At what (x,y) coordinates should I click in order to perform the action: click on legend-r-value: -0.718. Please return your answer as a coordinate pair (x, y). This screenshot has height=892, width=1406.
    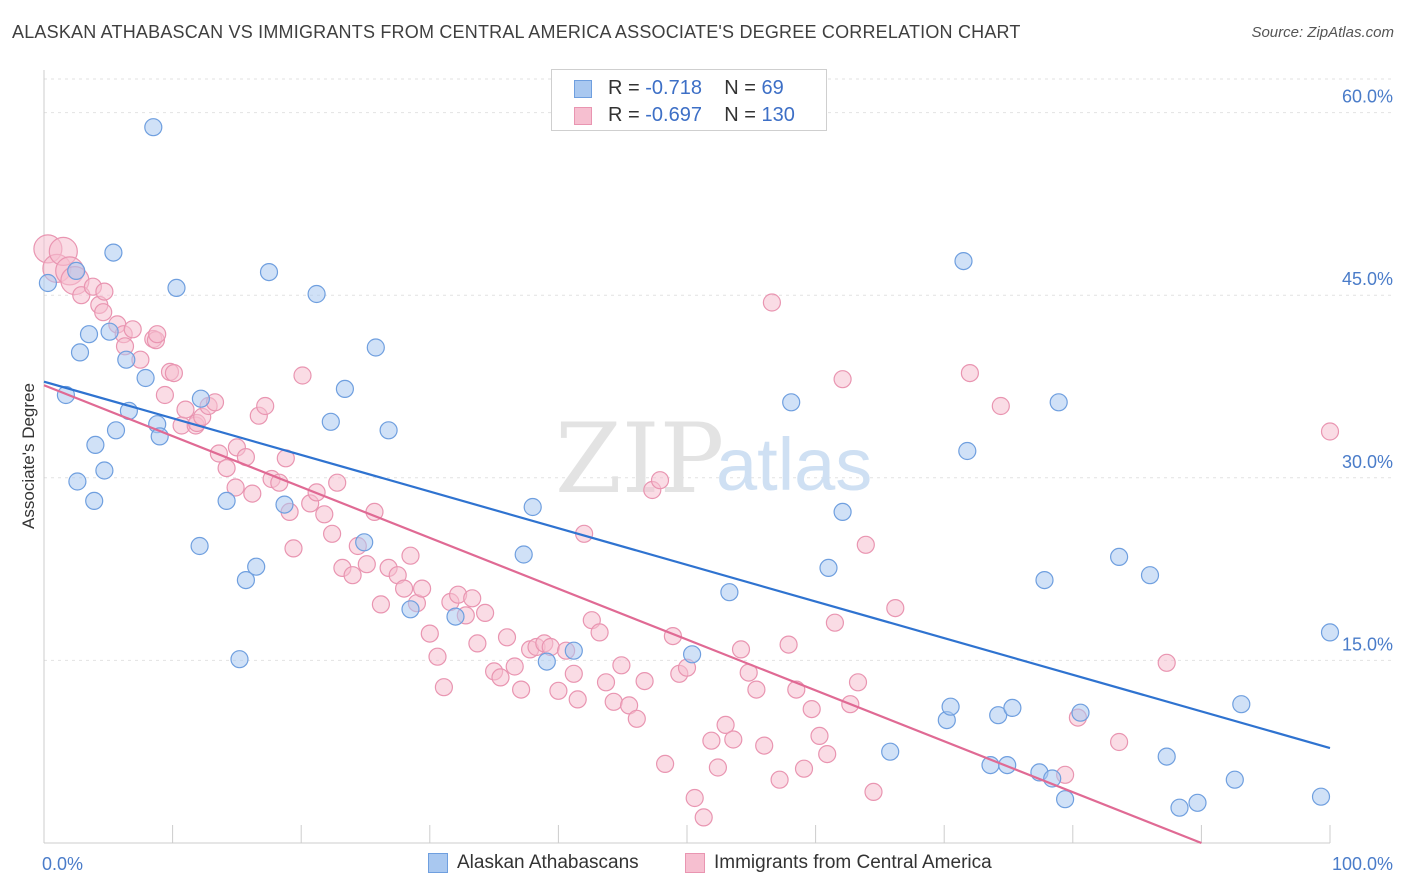
    Looking at the image, I should click on (673, 88).